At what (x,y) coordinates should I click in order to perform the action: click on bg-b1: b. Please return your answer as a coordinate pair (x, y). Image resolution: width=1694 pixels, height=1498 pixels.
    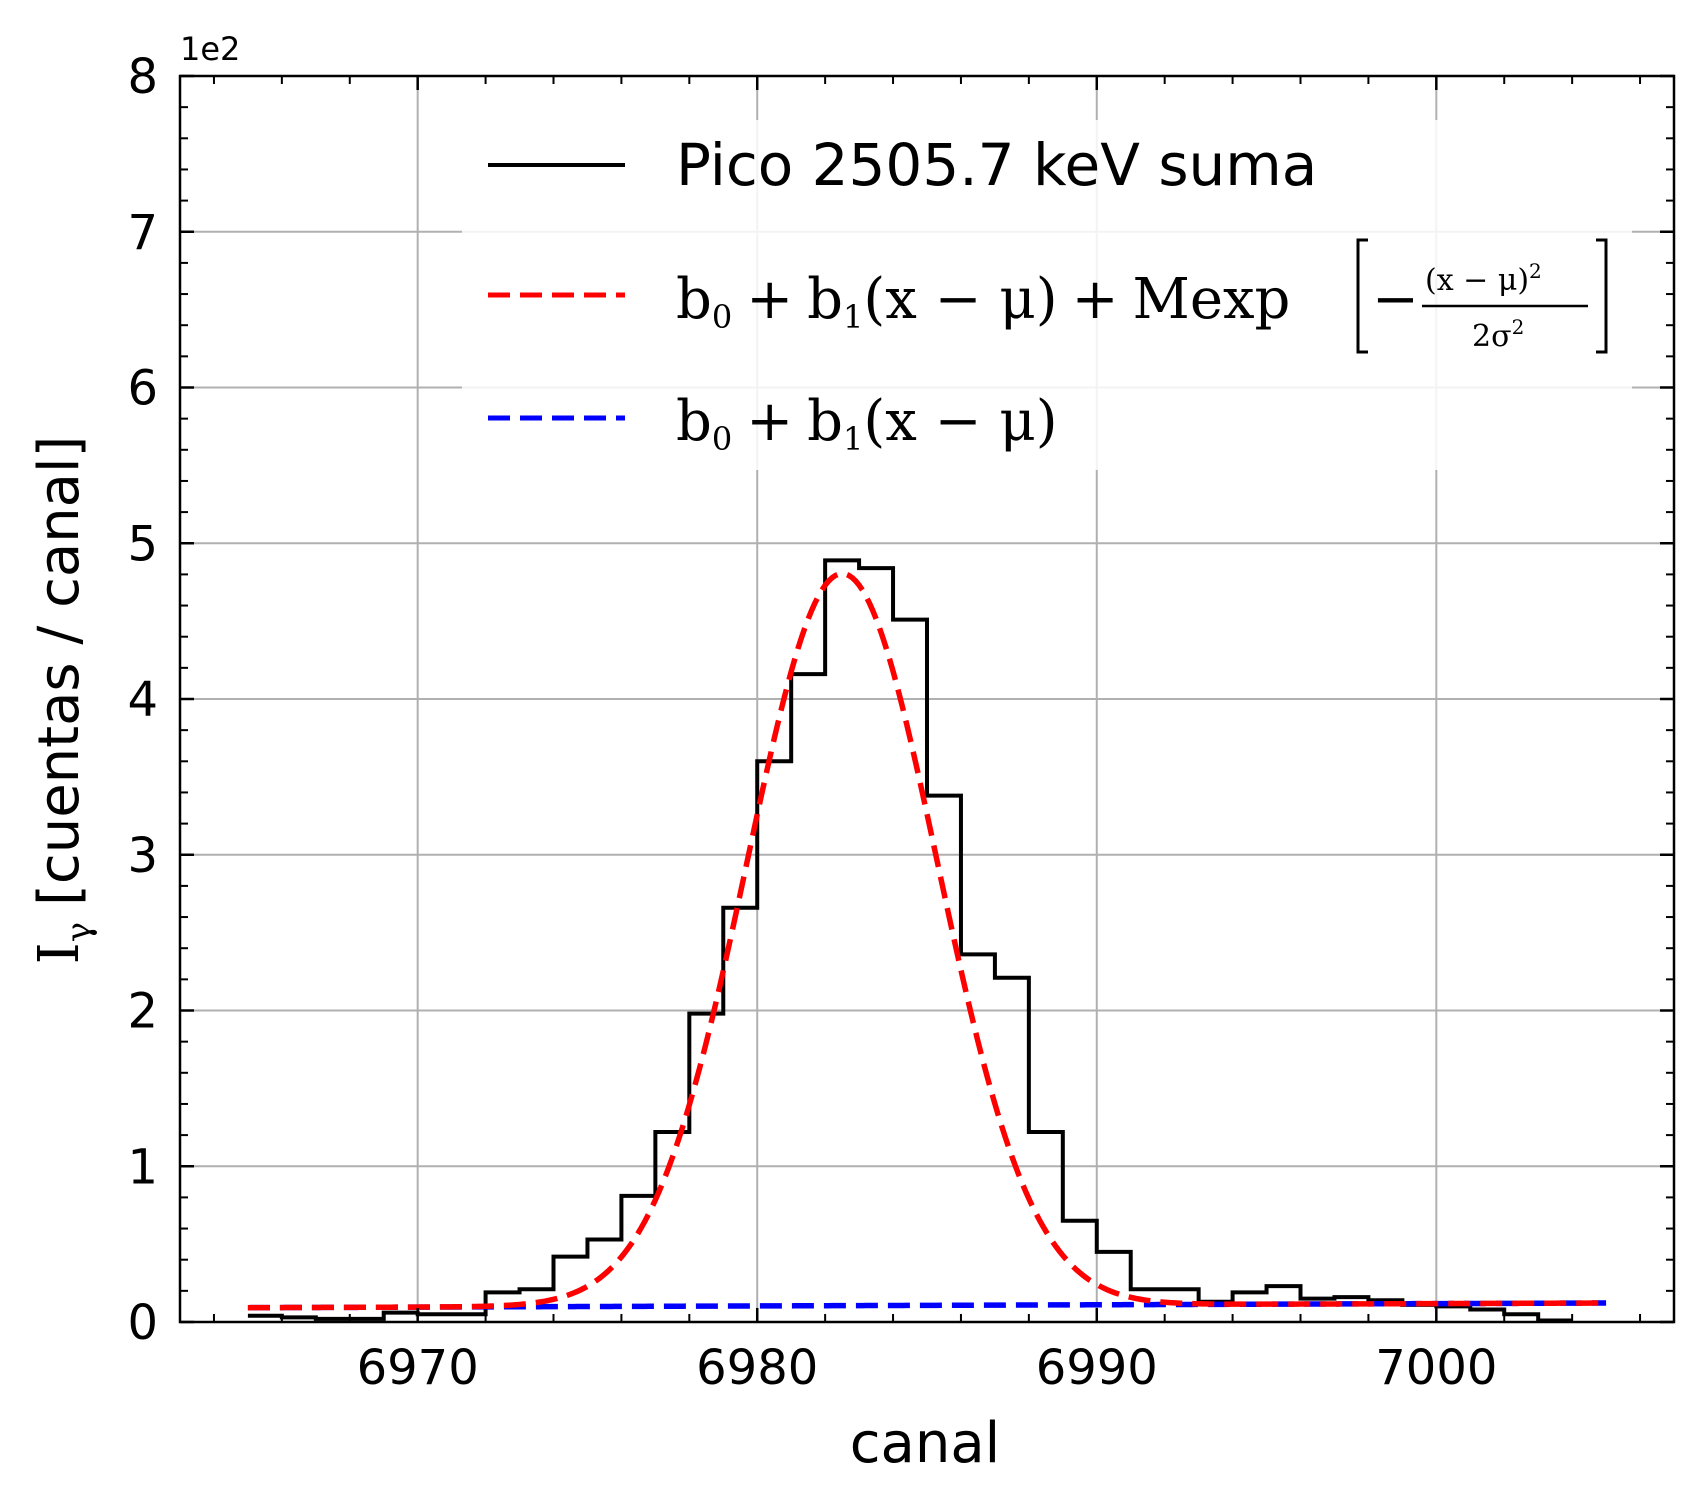
    Looking at the image, I should click on (825, 421).